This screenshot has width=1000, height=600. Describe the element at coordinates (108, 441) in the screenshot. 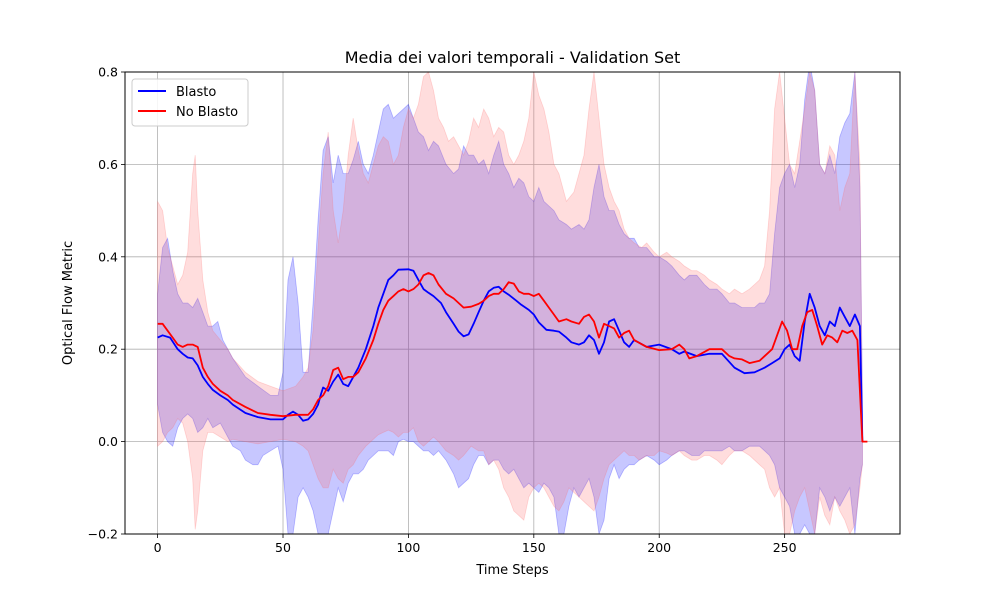

I see `y-tick-label: 0.0` at that location.